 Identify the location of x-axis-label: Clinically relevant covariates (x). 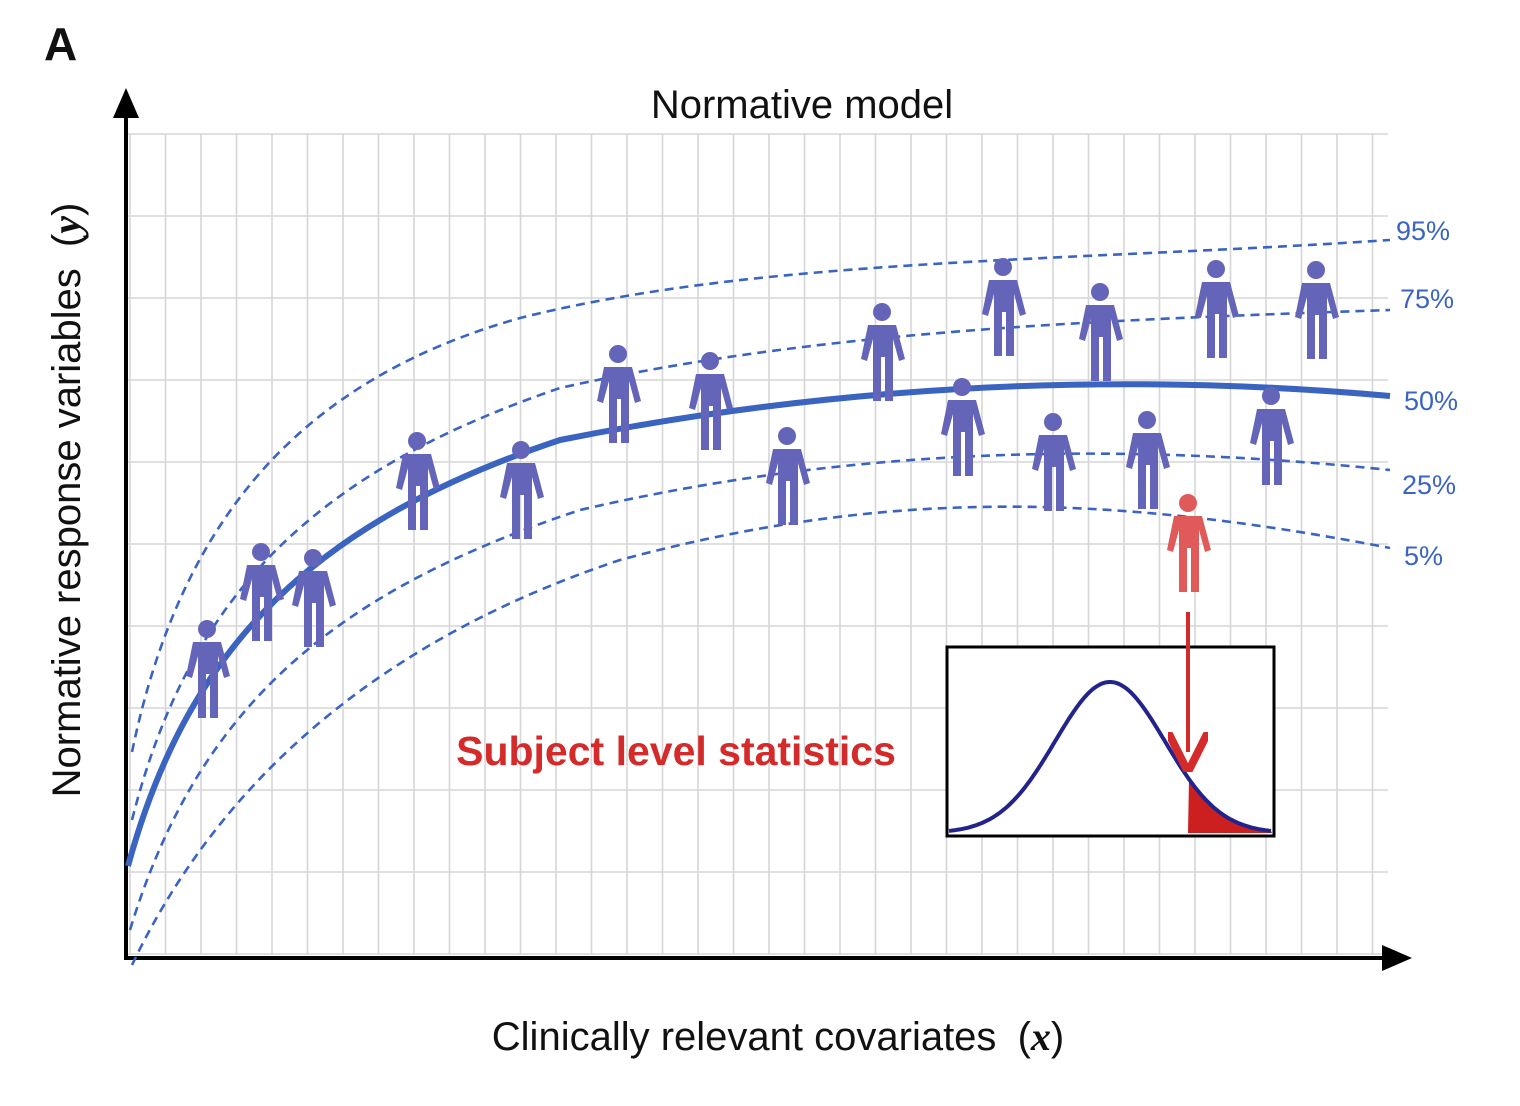
(778, 1036).